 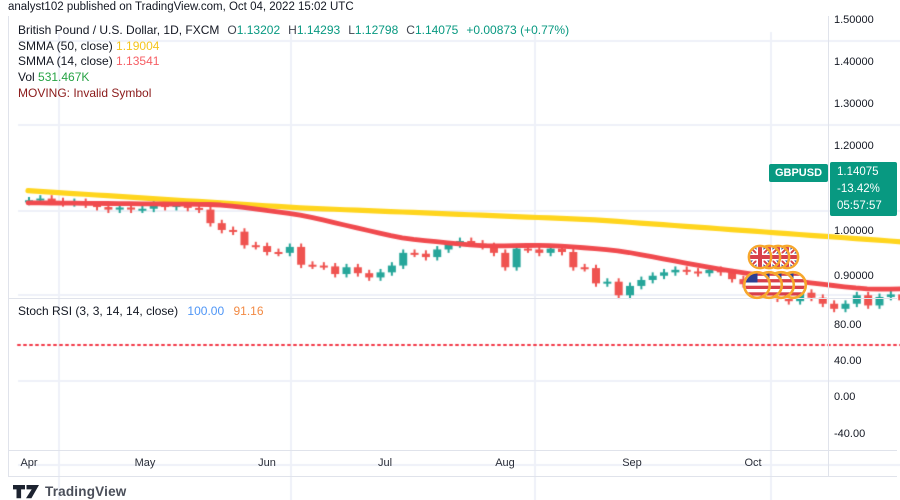 What do you see at coordinates (854, 146) in the screenshot?
I see `price-tick-1-20: 1.20000` at bounding box center [854, 146].